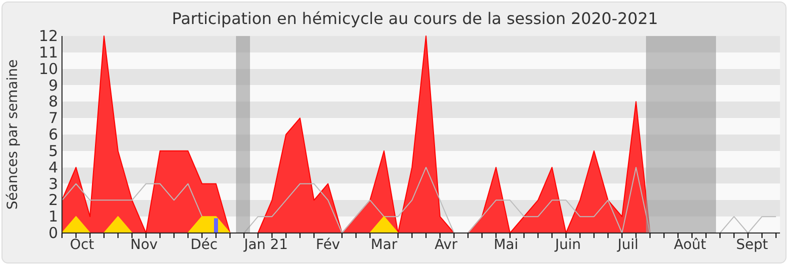 The width and height of the screenshot is (790, 267). What do you see at coordinates (144, 244) in the screenshot?
I see `x-tick-label: Nov` at bounding box center [144, 244].